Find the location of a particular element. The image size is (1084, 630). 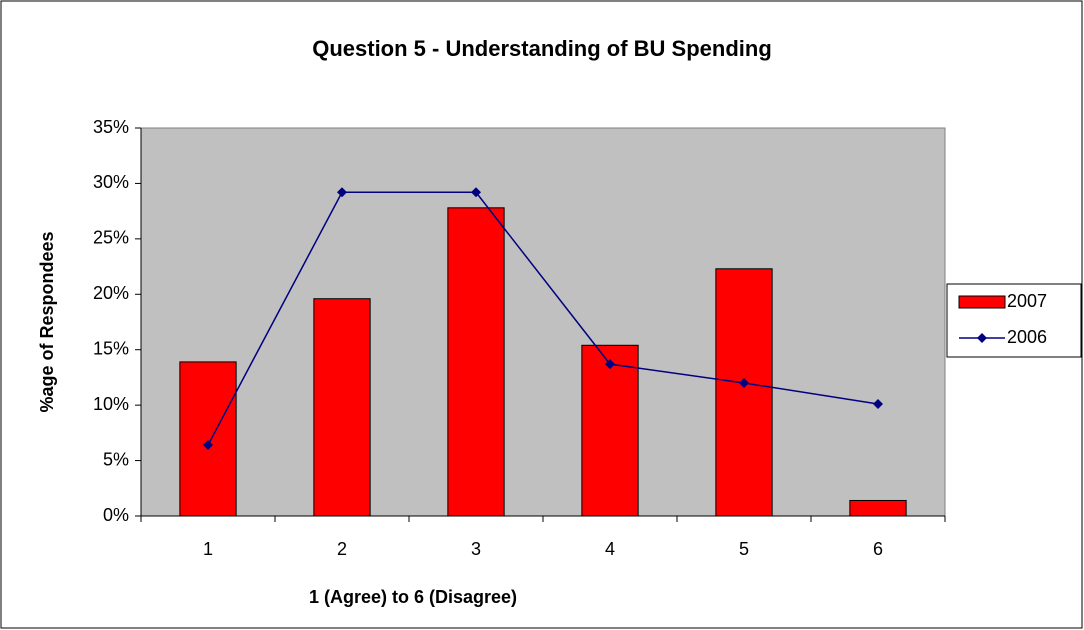

x-tick-label: 4 is located at coordinates (610, 549).